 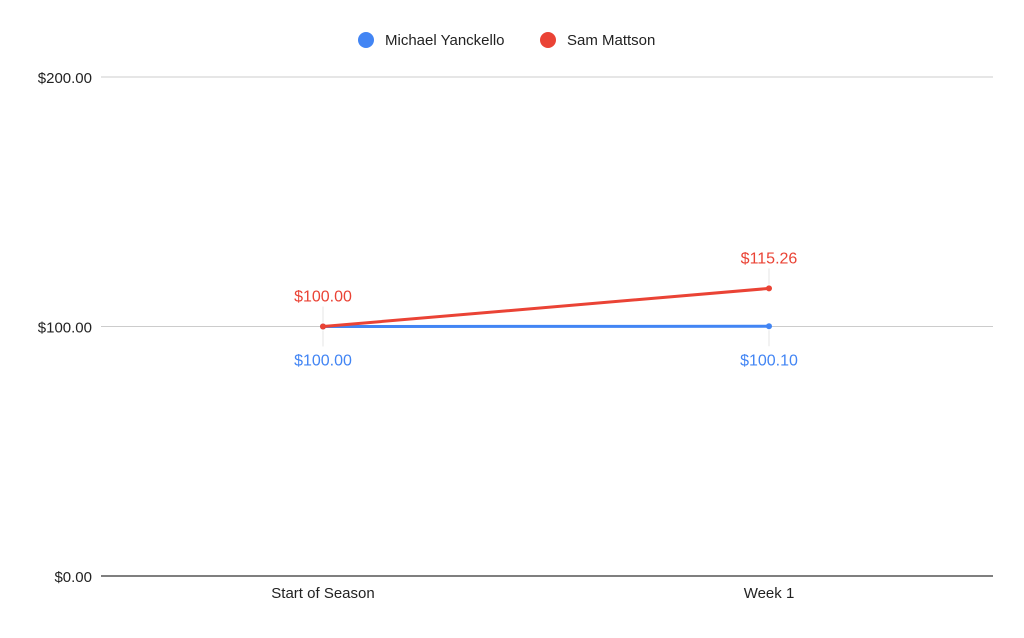 What do you see at coordinates (65, 78) in the screenshot?
I see `y-tick-label: $200.00` at bounding box center [65, 78].